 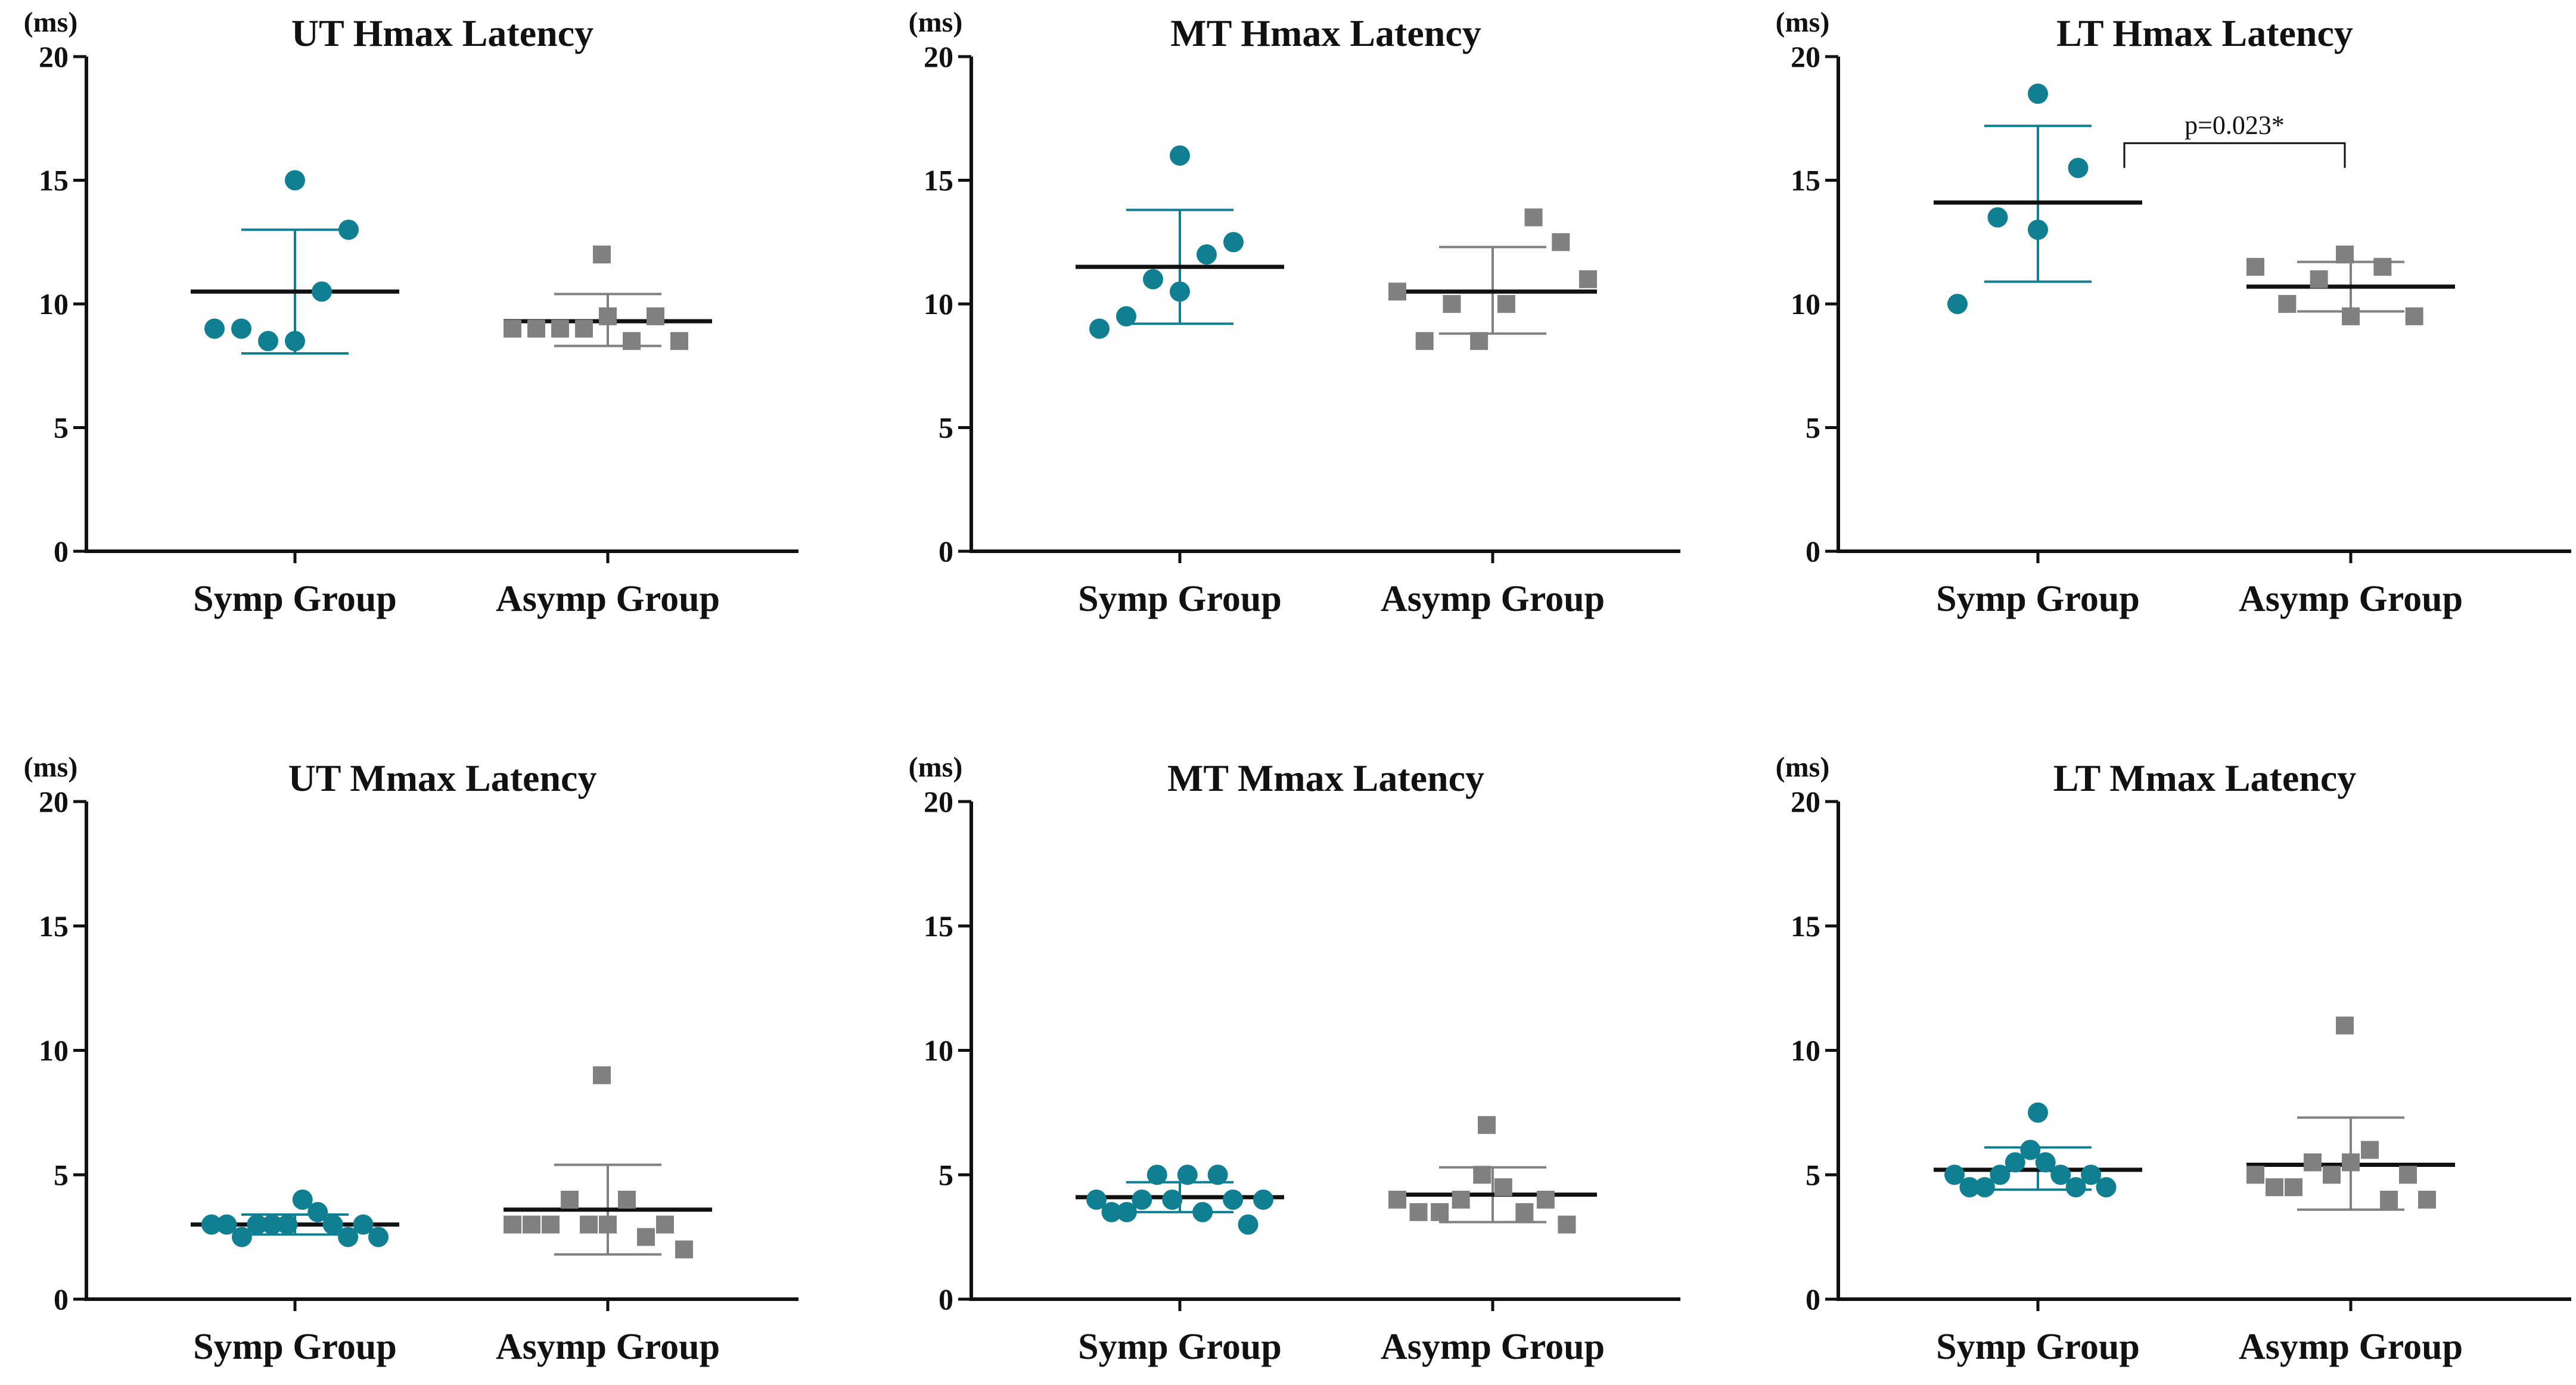 I want to click on chart-title: MT Mmax Latency, so click(x=1325, y=778).